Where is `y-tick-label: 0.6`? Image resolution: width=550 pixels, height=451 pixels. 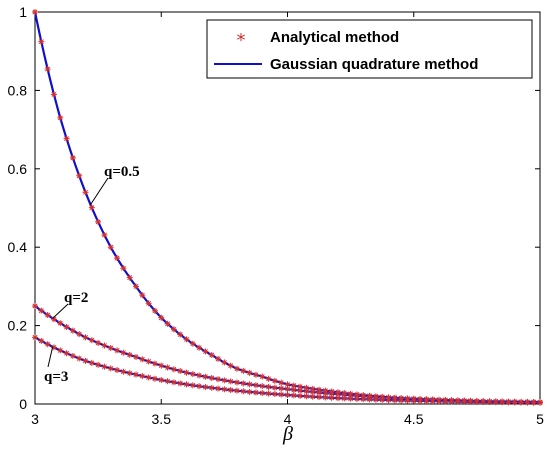
y-tick-label: 0.6 is located at coordinates (18, 169).